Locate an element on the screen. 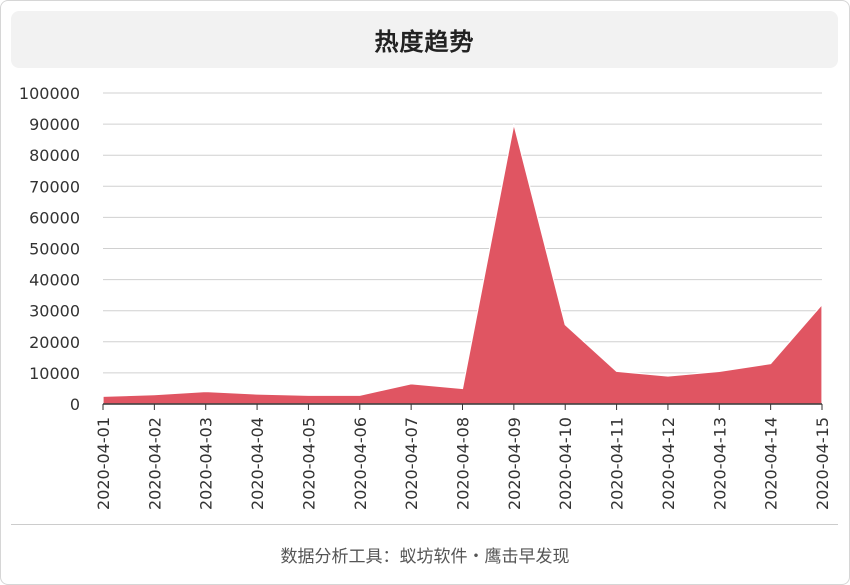 The height and width of the screenshot is (585, 850). x-tick-label: 2020-04-11 is located at coordinates (617, 463).